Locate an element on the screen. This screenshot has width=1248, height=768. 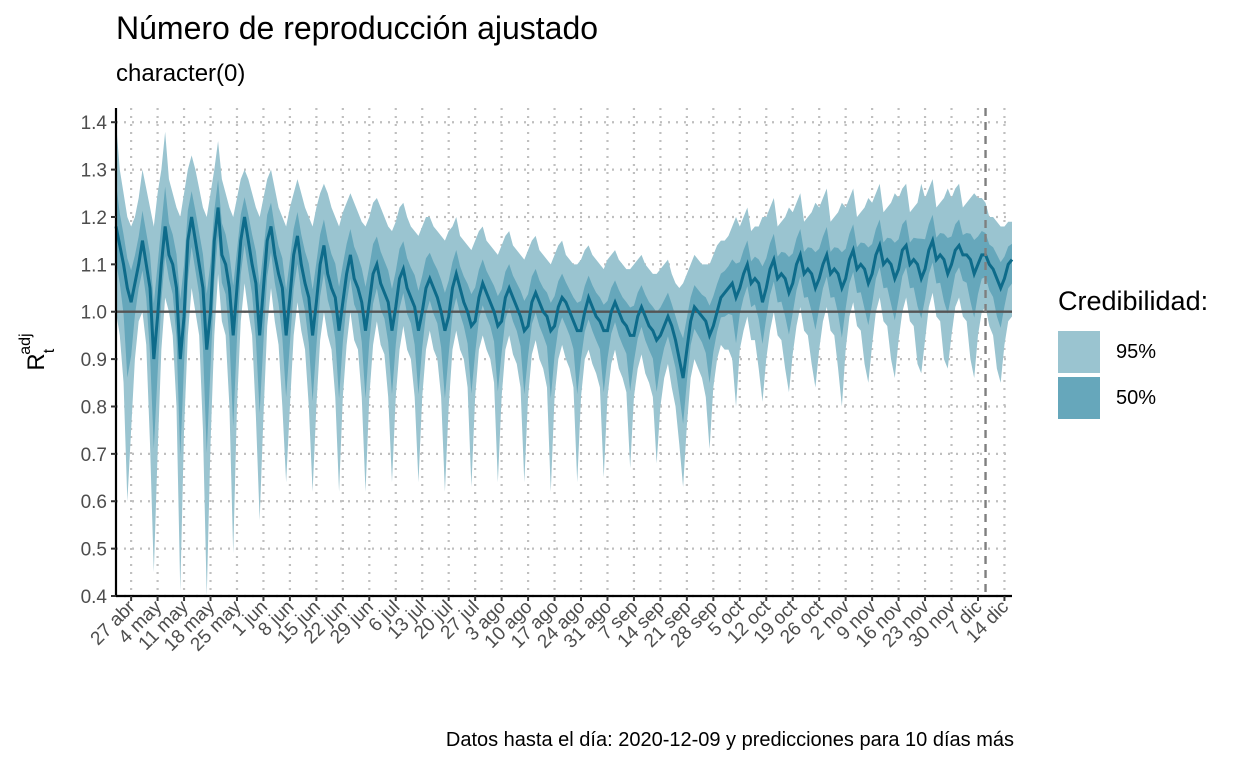
legend-label-95: 95% is located at coordinates (1136, 351).